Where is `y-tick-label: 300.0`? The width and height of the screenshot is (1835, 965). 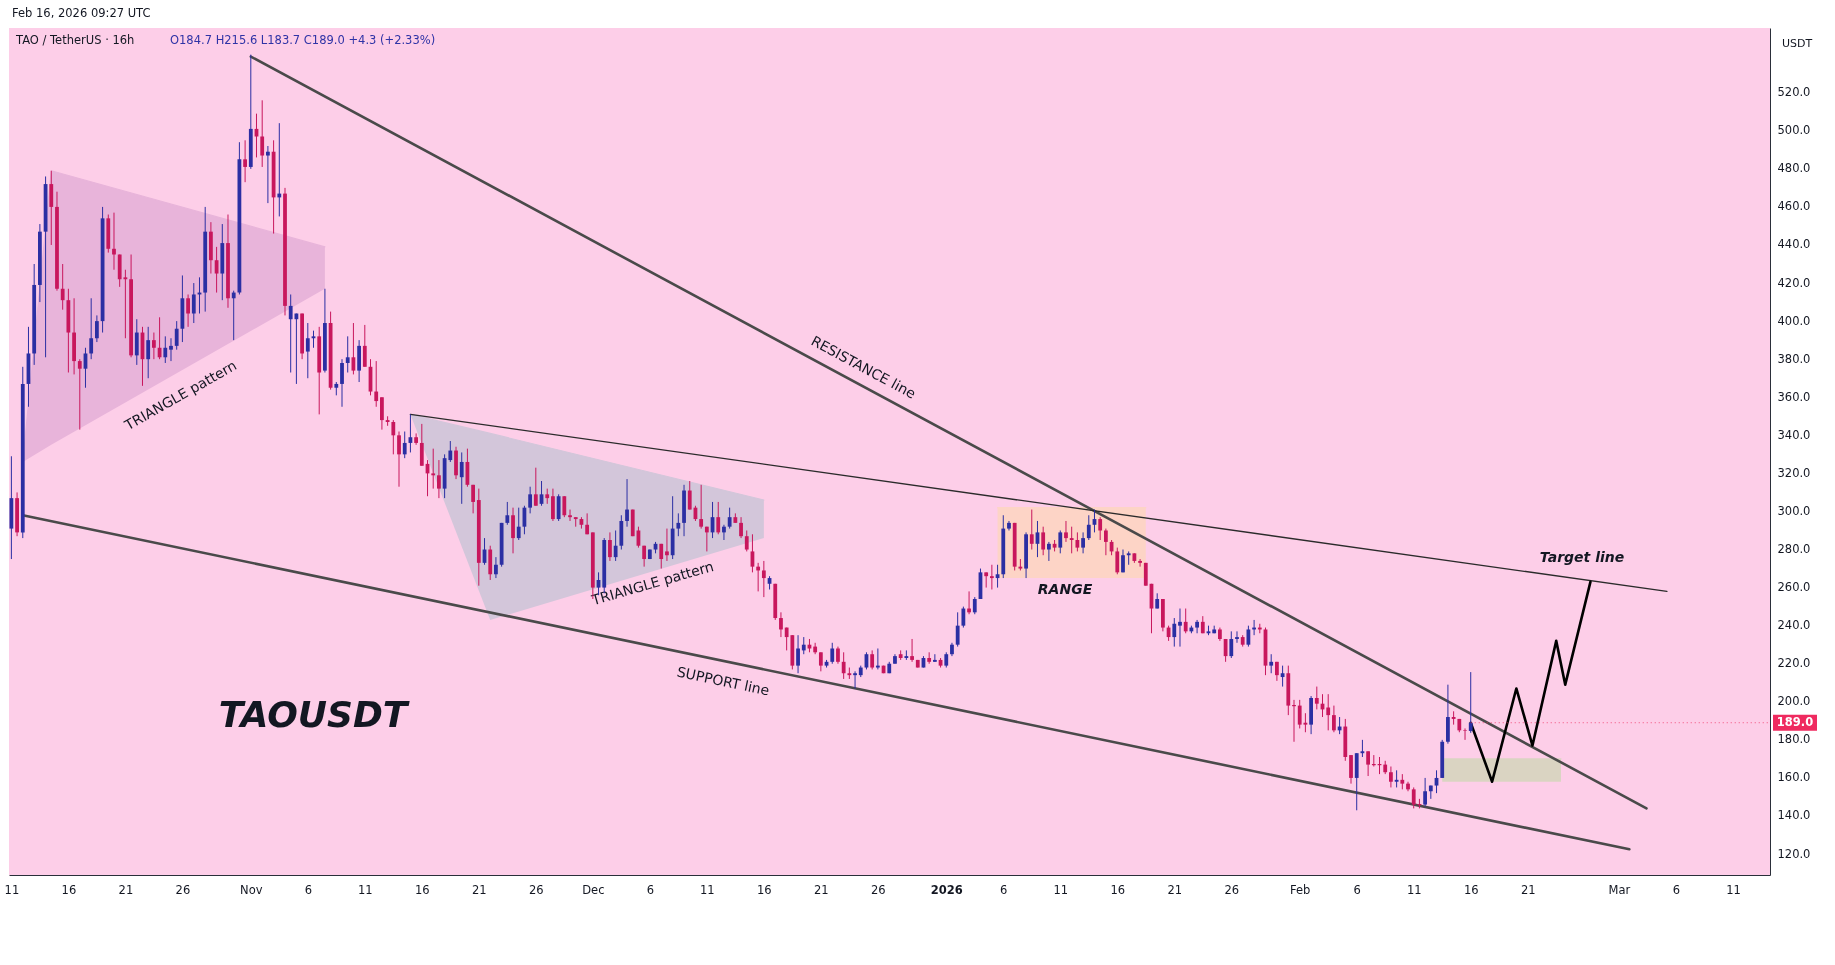 y-tick-label: 300.0 is located at coordinates (1794, 510).